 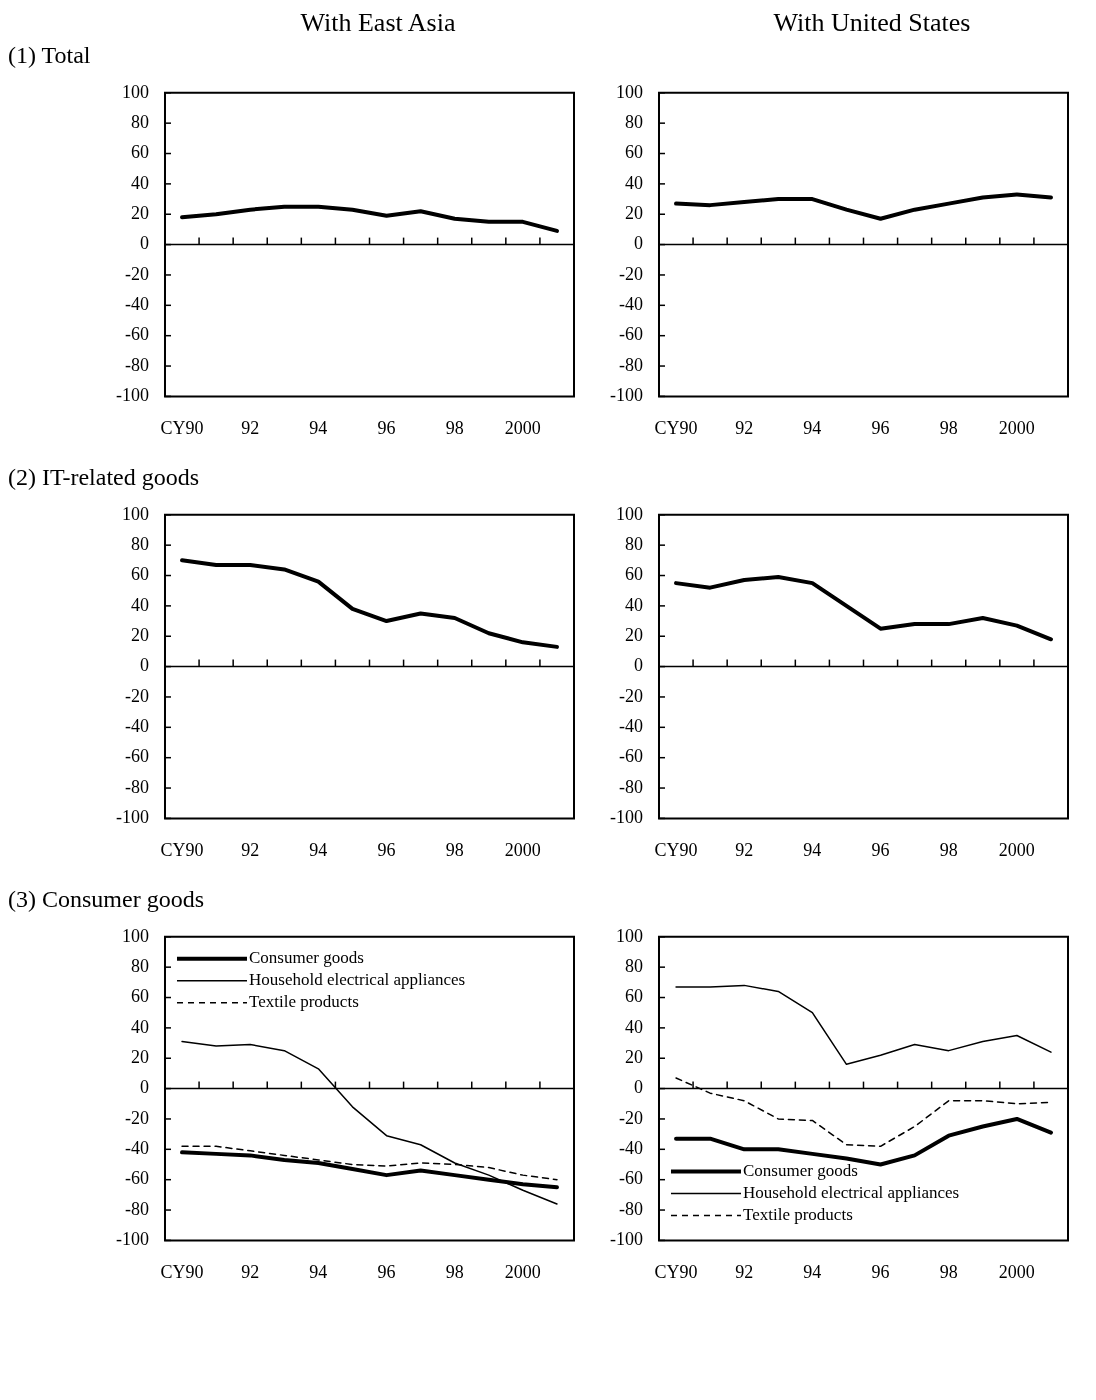 I want to click on chart-title: With United States, so click(x=872, y=23).